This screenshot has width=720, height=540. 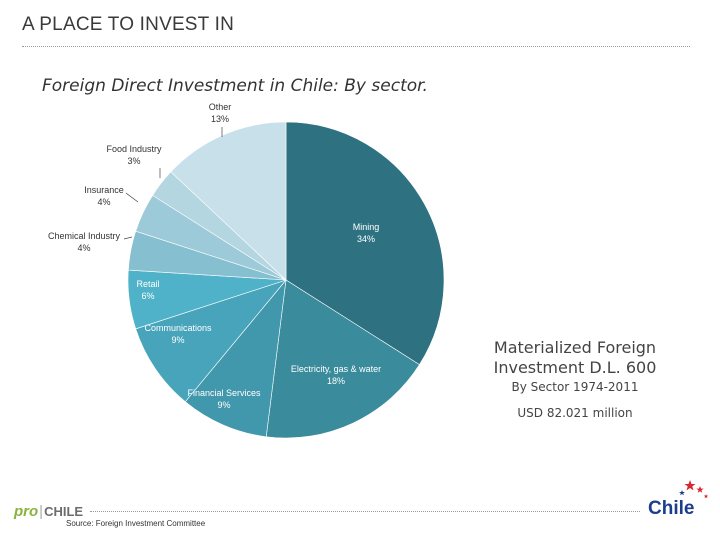 I want to click on source-note: Source: Foreign Investment Committee, so click(x=136, y=523).